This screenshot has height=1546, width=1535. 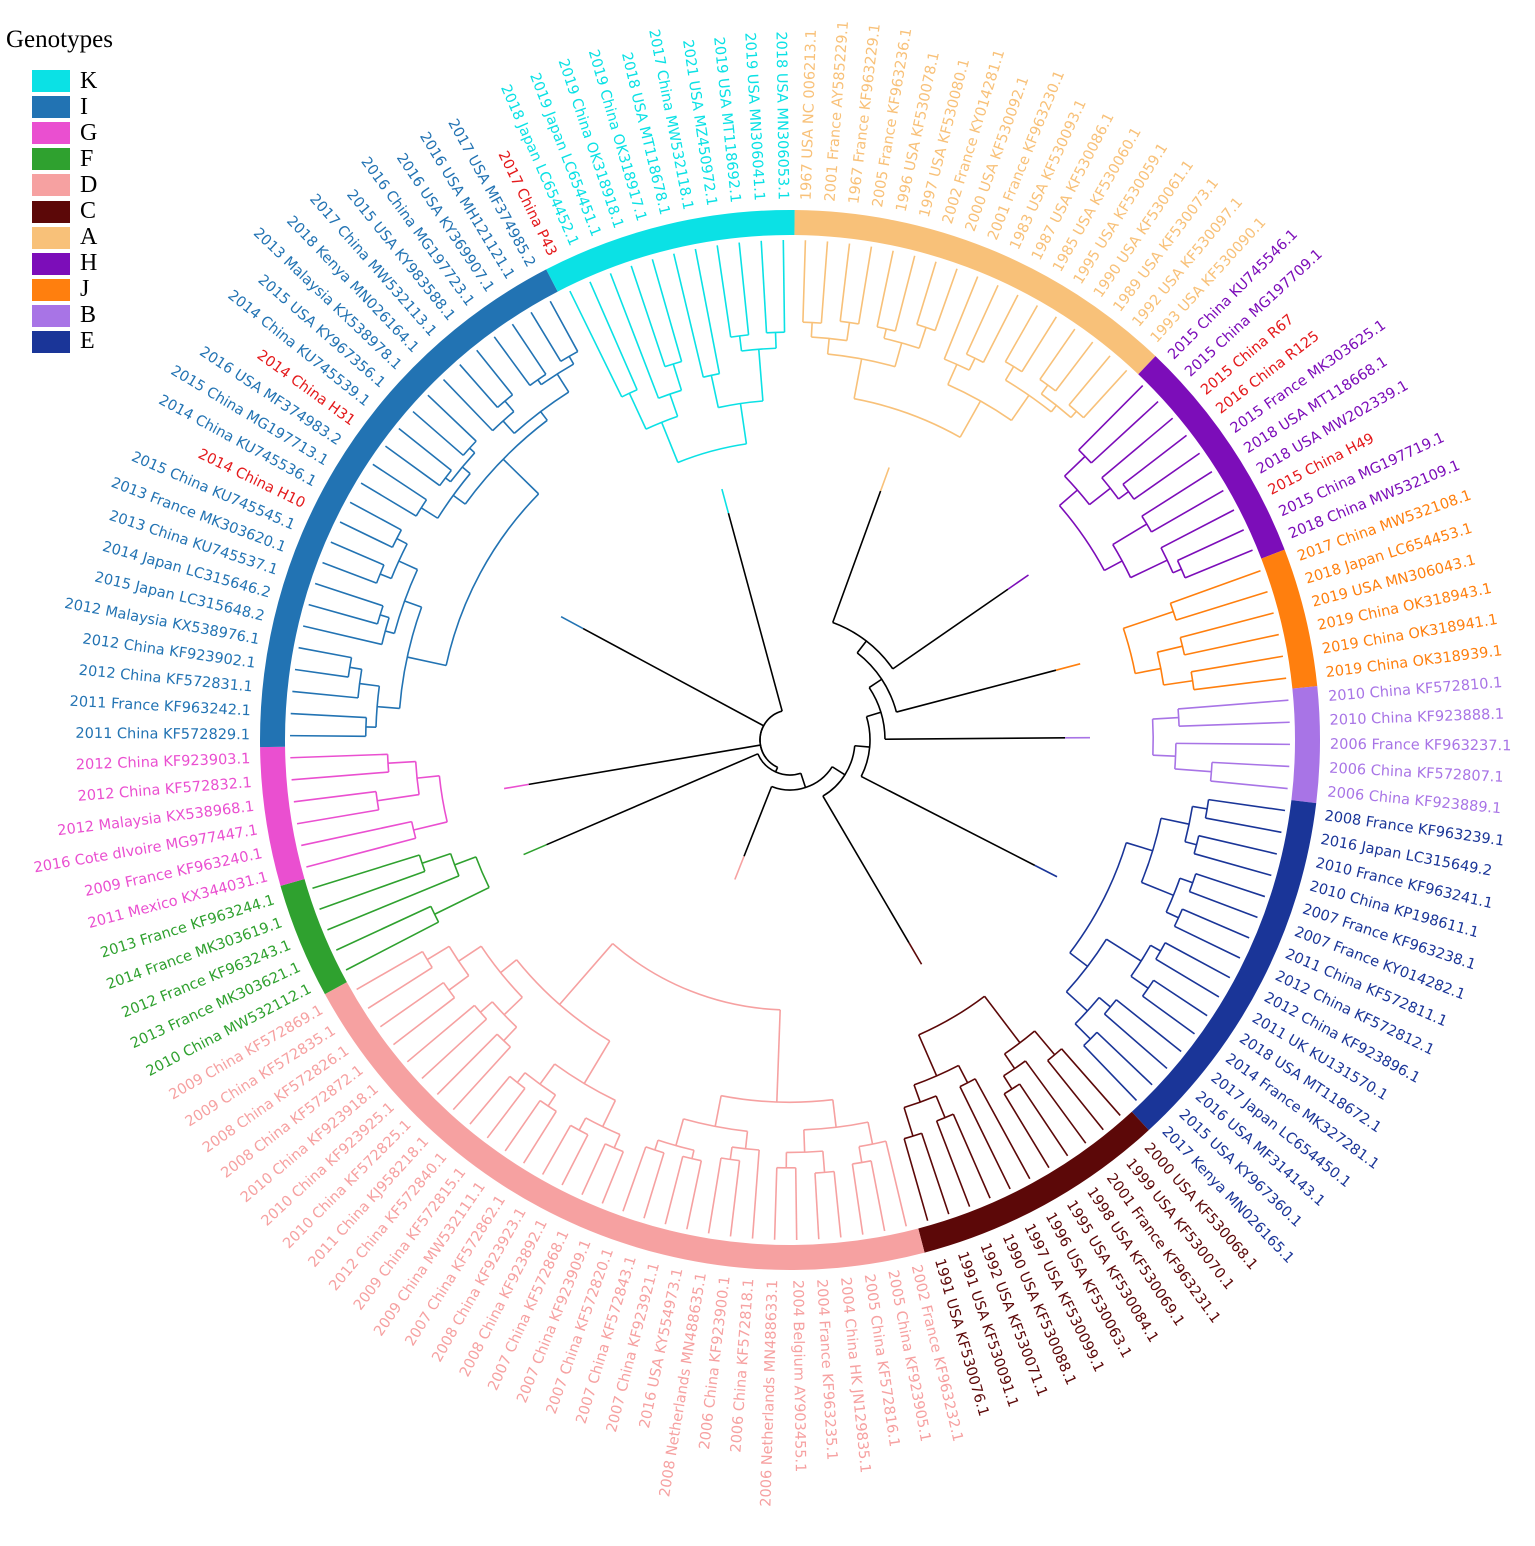 I want to click on leaf-label: 2001 France AY585229.1, so click(x=838, y=111).